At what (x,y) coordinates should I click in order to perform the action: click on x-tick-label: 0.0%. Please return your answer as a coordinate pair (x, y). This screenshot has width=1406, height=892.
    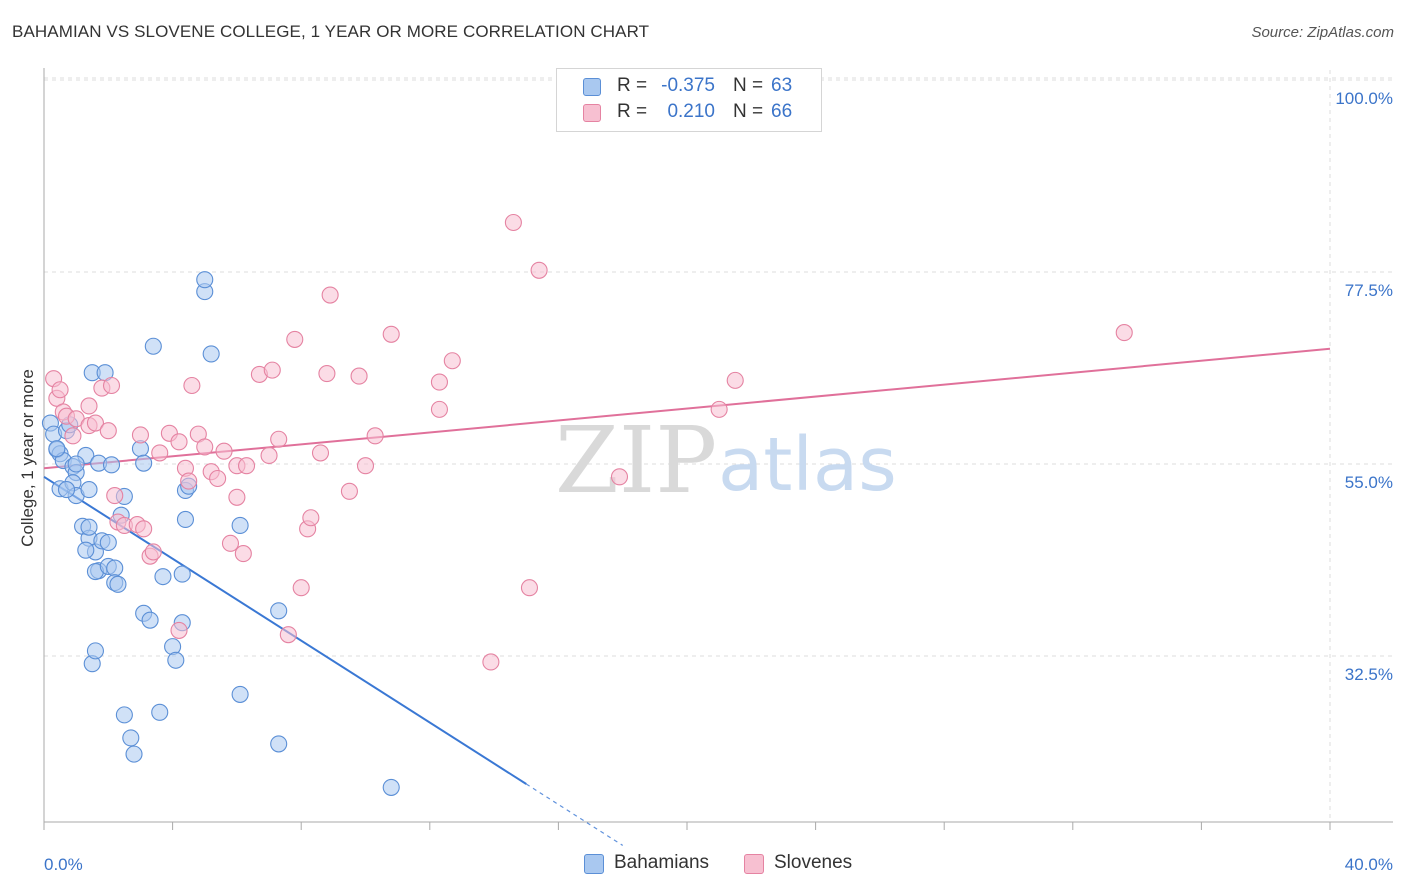
    Looking at the image, I should click on (63, 864).